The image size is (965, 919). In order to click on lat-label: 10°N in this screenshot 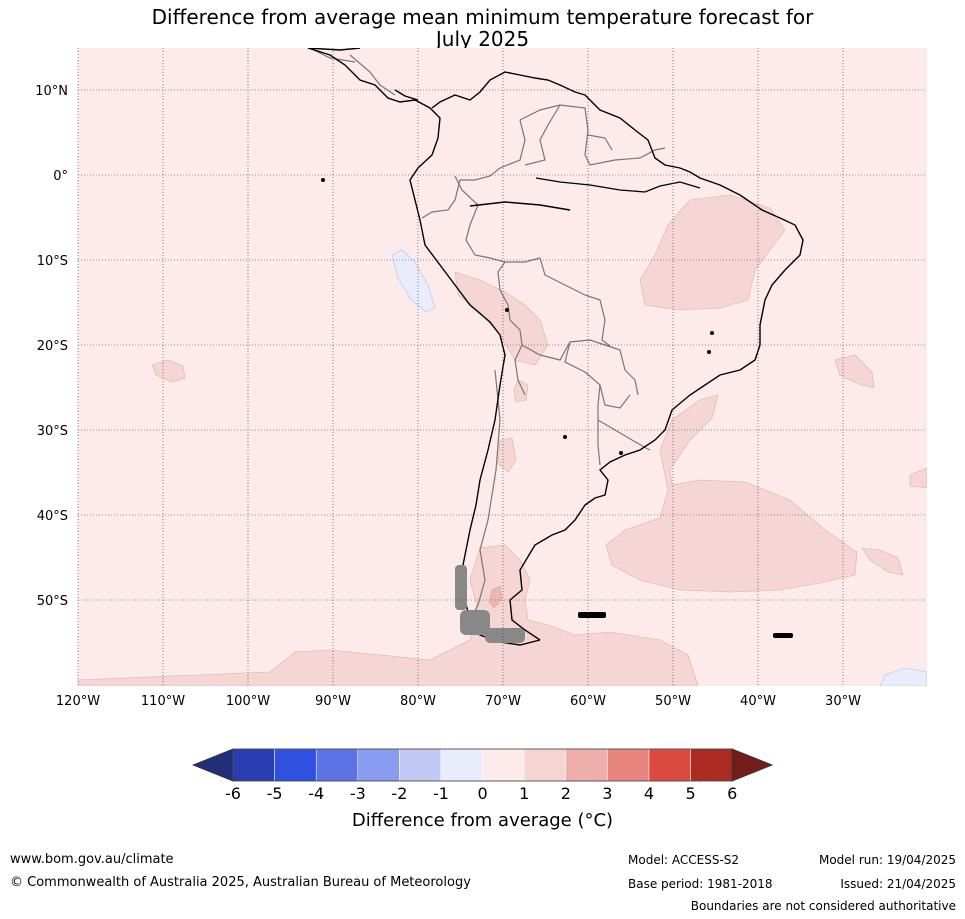, I will do `click(51, 91)`.